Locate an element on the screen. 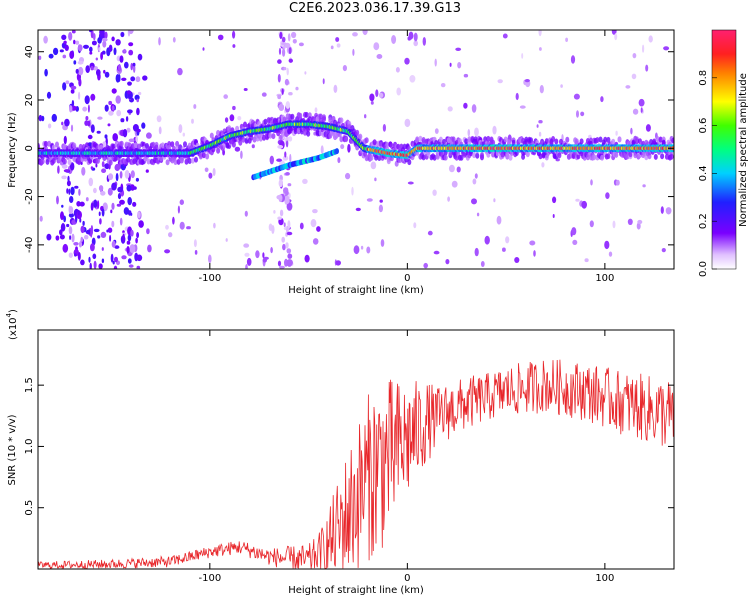 This screenshot has height=600, width=750. snr-y-tick-label: 1.0 is located at coordinates (29, 446).